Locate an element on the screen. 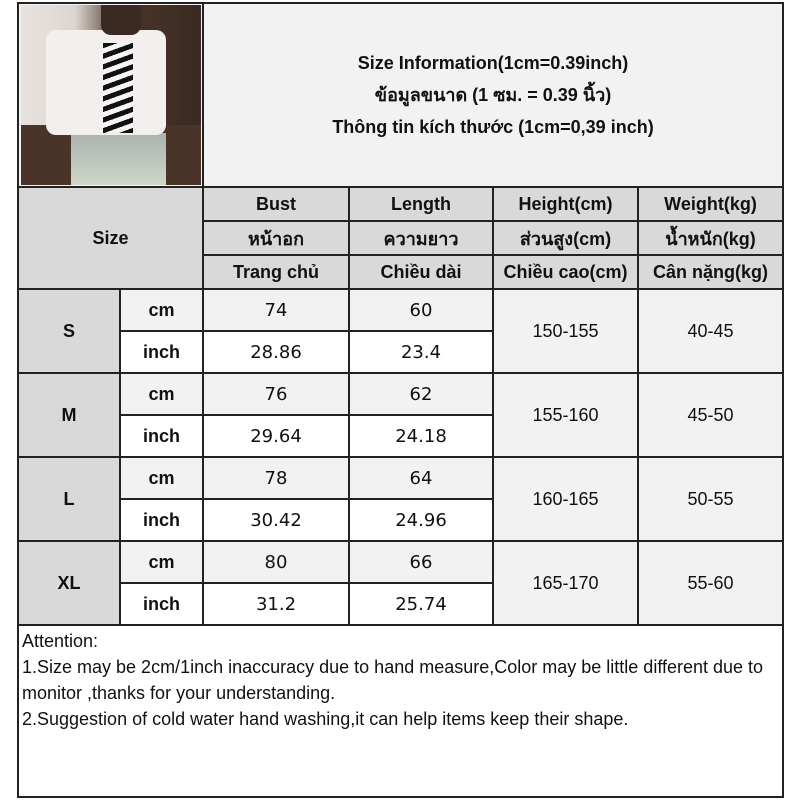  length-cm: 60 is located at coordinates (421, 310).